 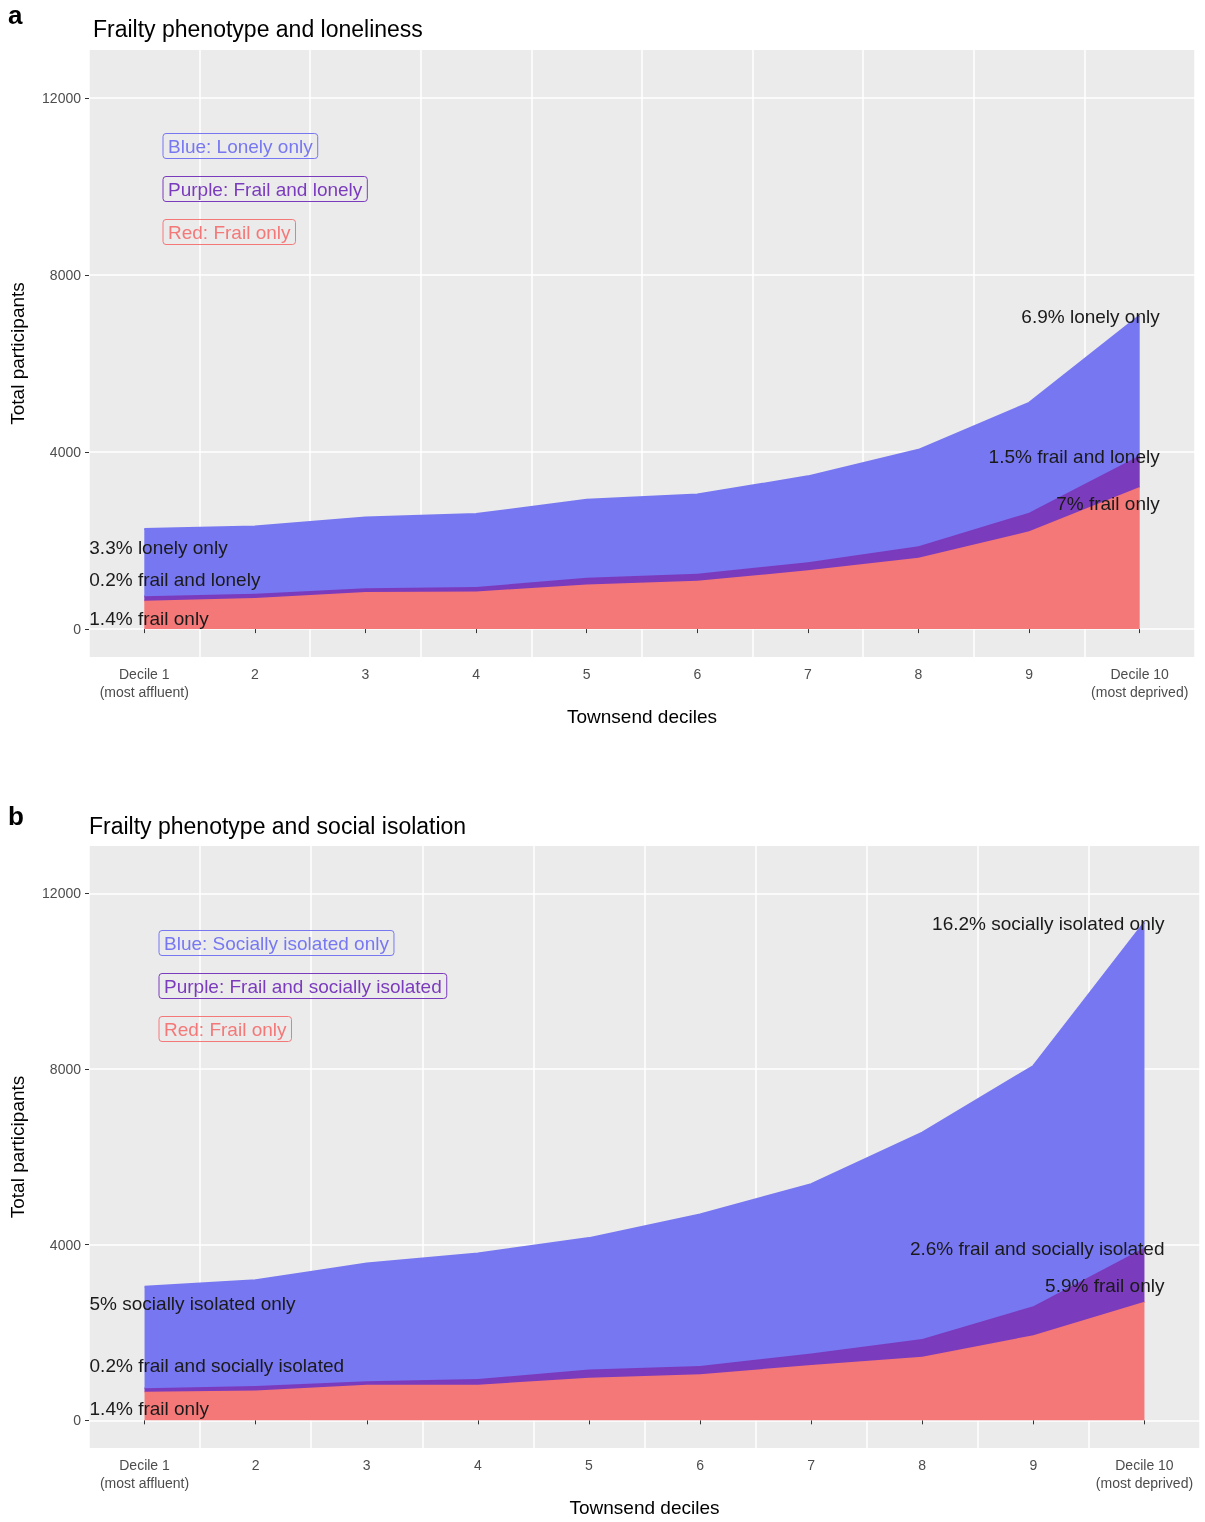 I want to click on text: Blue: Lonely only, so click(x=241, y=146).